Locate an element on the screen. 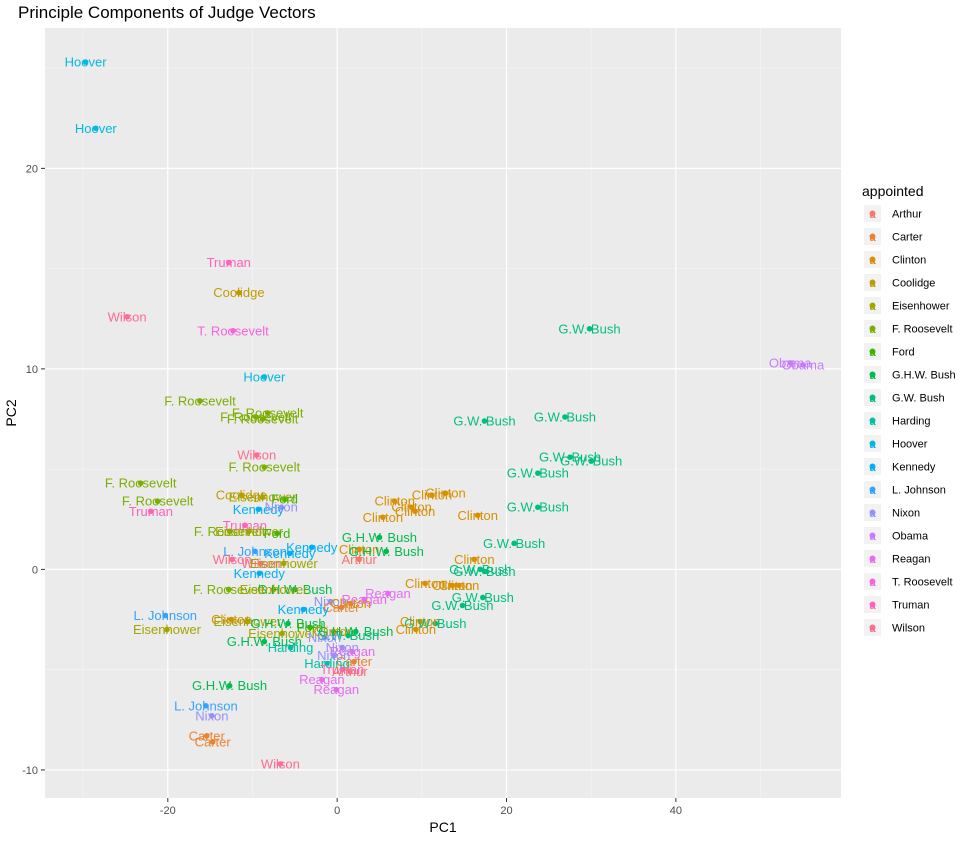  legend-label: T. Roosevelt is located at coordinates (922, 583).